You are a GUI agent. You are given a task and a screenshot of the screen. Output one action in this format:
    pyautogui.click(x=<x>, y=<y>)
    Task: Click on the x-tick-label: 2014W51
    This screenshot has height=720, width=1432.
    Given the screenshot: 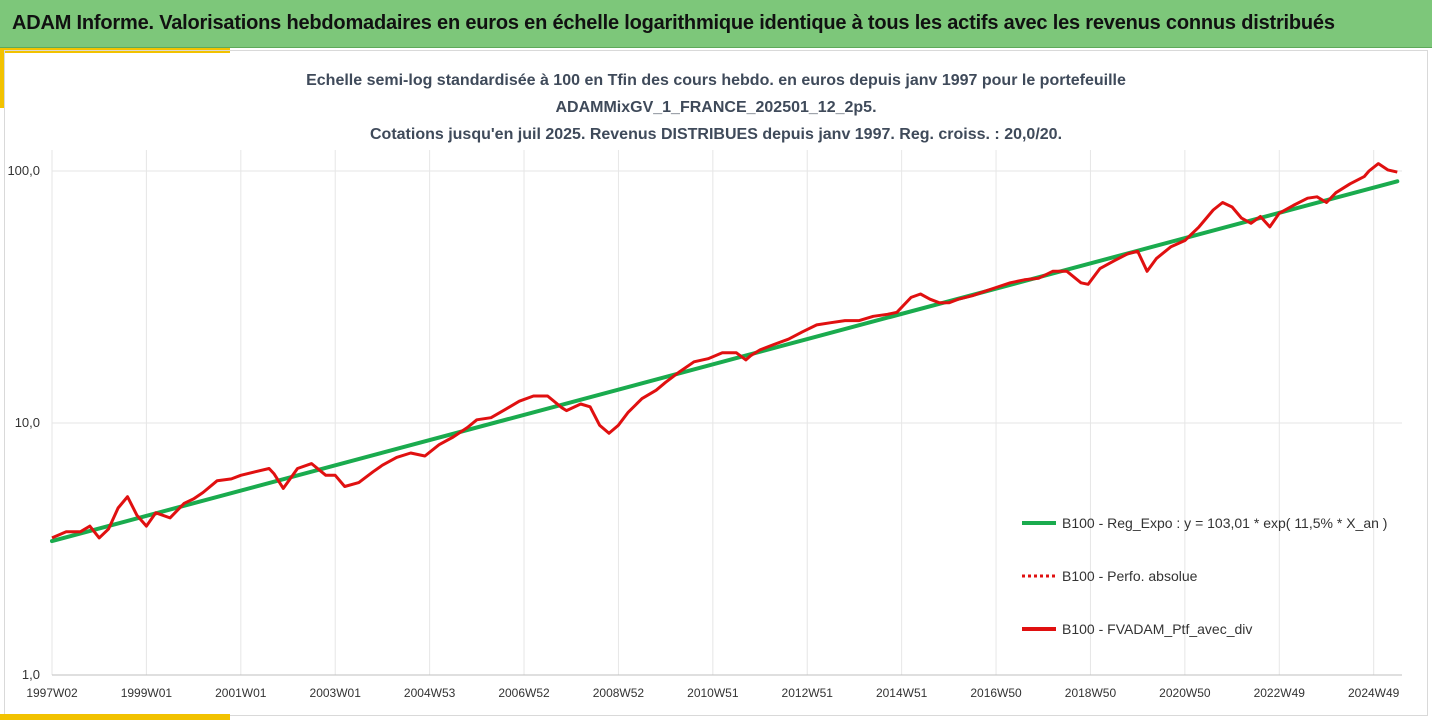 What is the action you would take?
    pyautogui.click(x=902, y=693)
    